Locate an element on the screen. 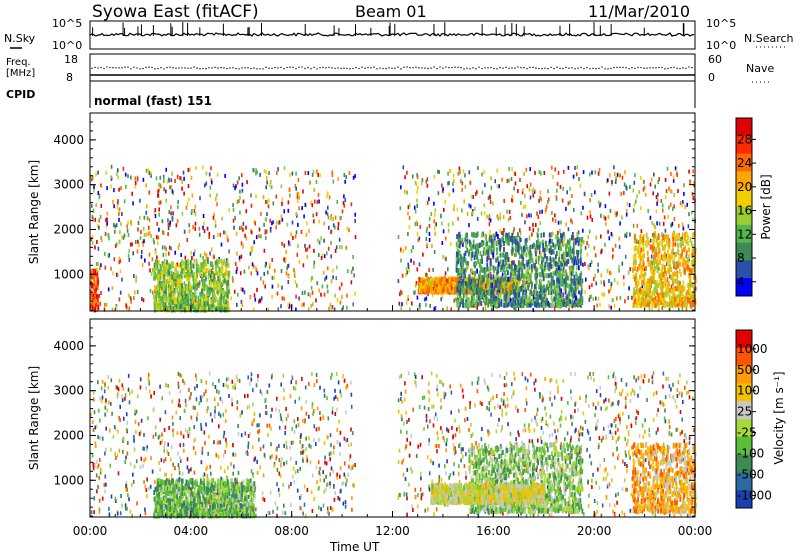 This screenshot has width=800, height=554. noise-right-tick-bottom: 10^0 is located at coordinates (721, 45).